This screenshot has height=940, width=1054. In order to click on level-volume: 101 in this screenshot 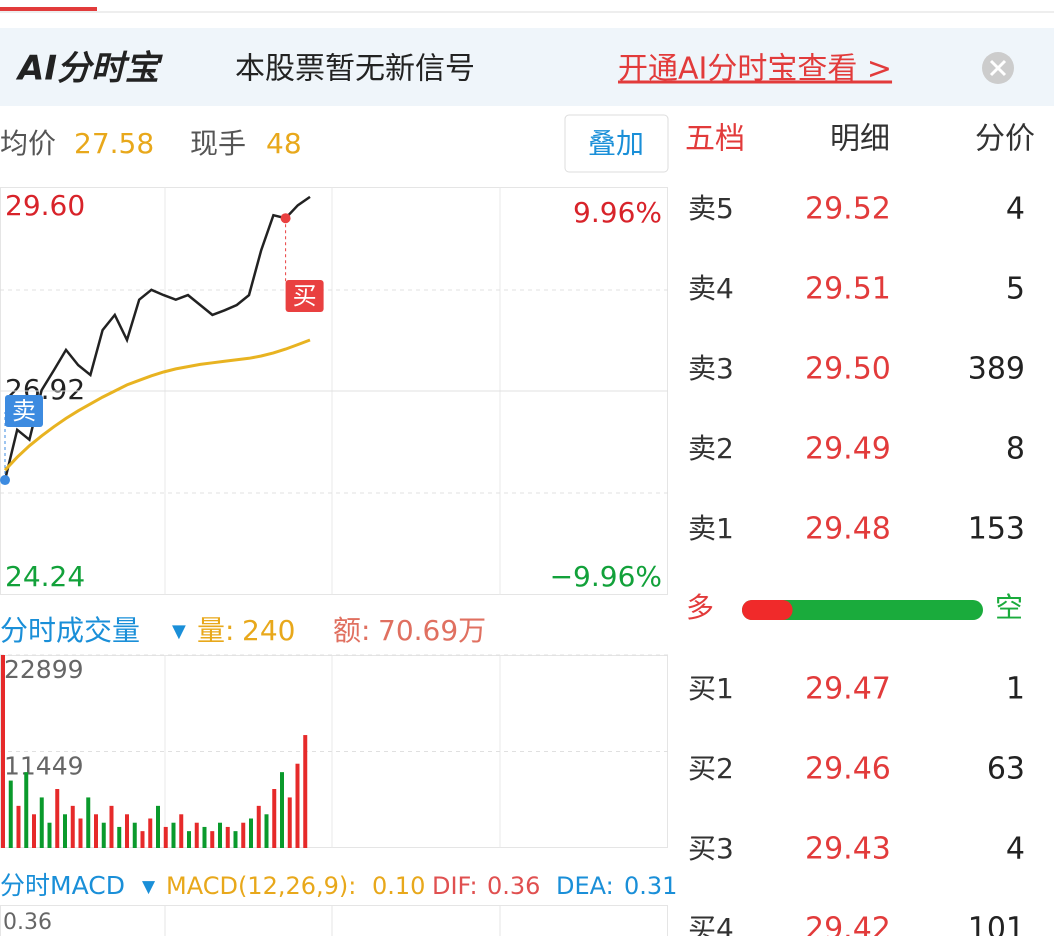, I will do `click(996, 924)`.